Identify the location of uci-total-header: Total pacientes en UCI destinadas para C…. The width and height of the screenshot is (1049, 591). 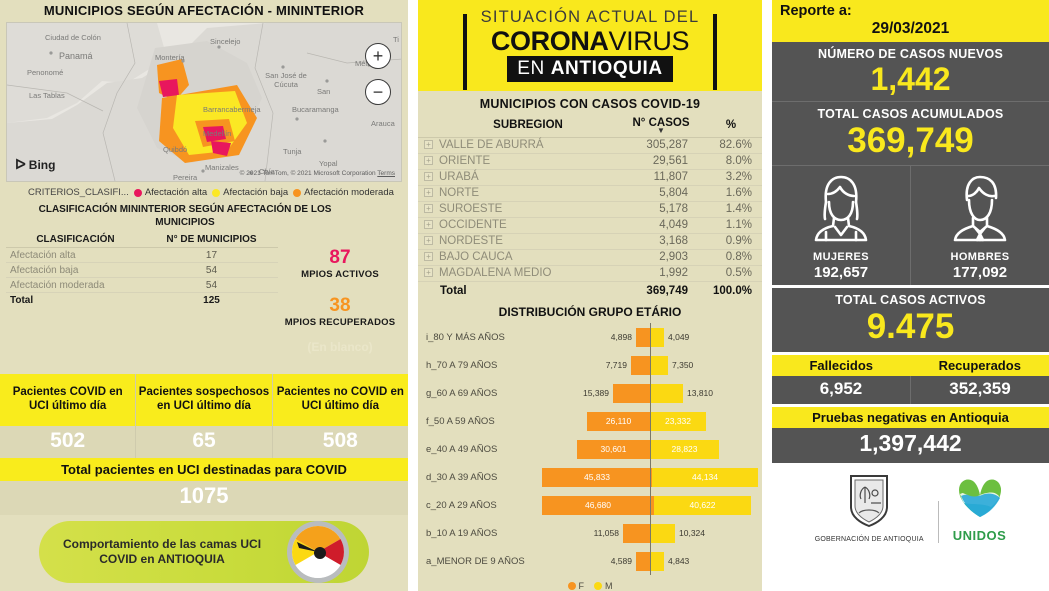
(204, 469).